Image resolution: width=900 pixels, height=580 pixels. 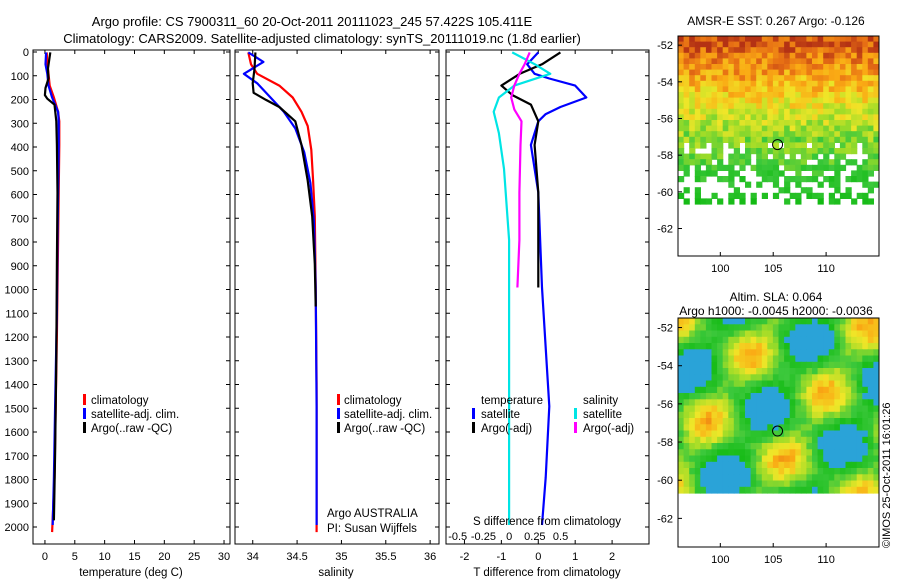 What do you see at coordinates (887, 475) in the screenshot?
I see `timestamp-label: ©IMOS 25-Oct-2011 16:01:26` at bounding box center [887, 475].